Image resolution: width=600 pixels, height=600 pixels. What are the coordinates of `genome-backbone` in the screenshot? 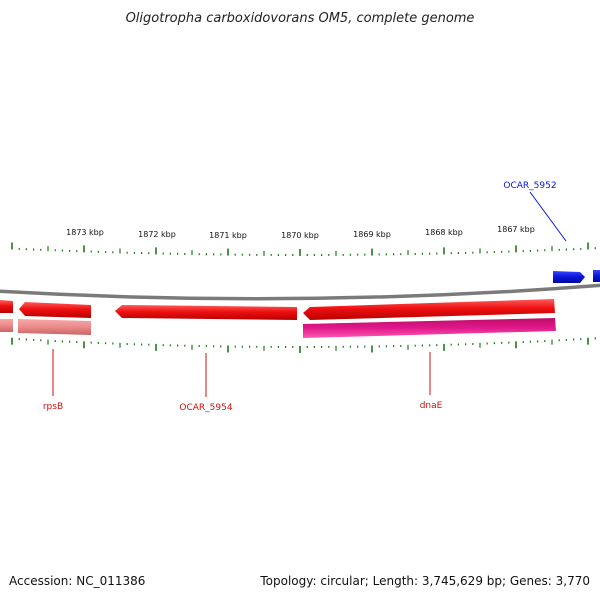 It's located at (300, 292).